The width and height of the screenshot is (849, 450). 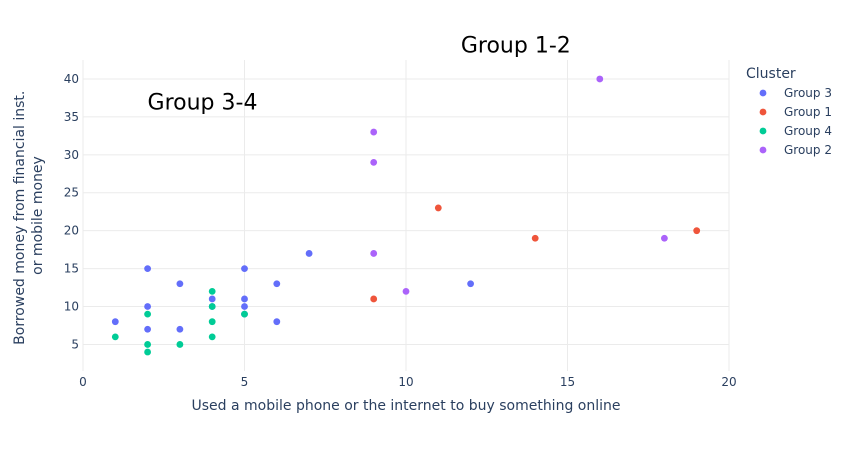 I want to click on legend-item: Group 3, so click(x=795, y=93).